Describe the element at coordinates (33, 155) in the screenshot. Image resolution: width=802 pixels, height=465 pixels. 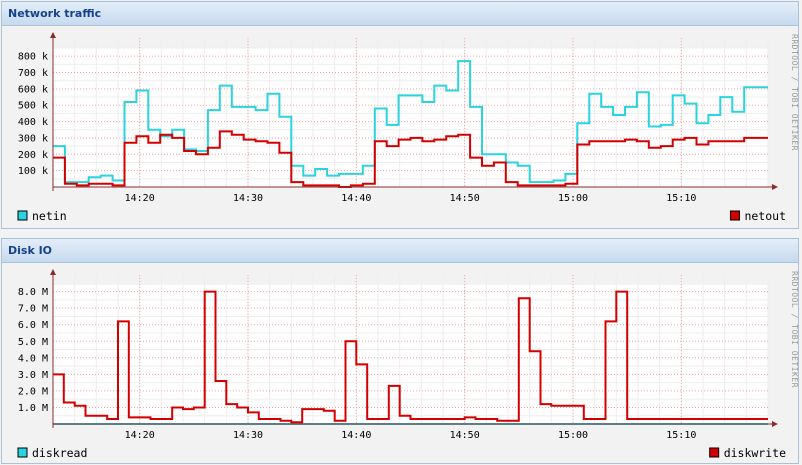
I see `y-tick-label: 200 k` at that location.